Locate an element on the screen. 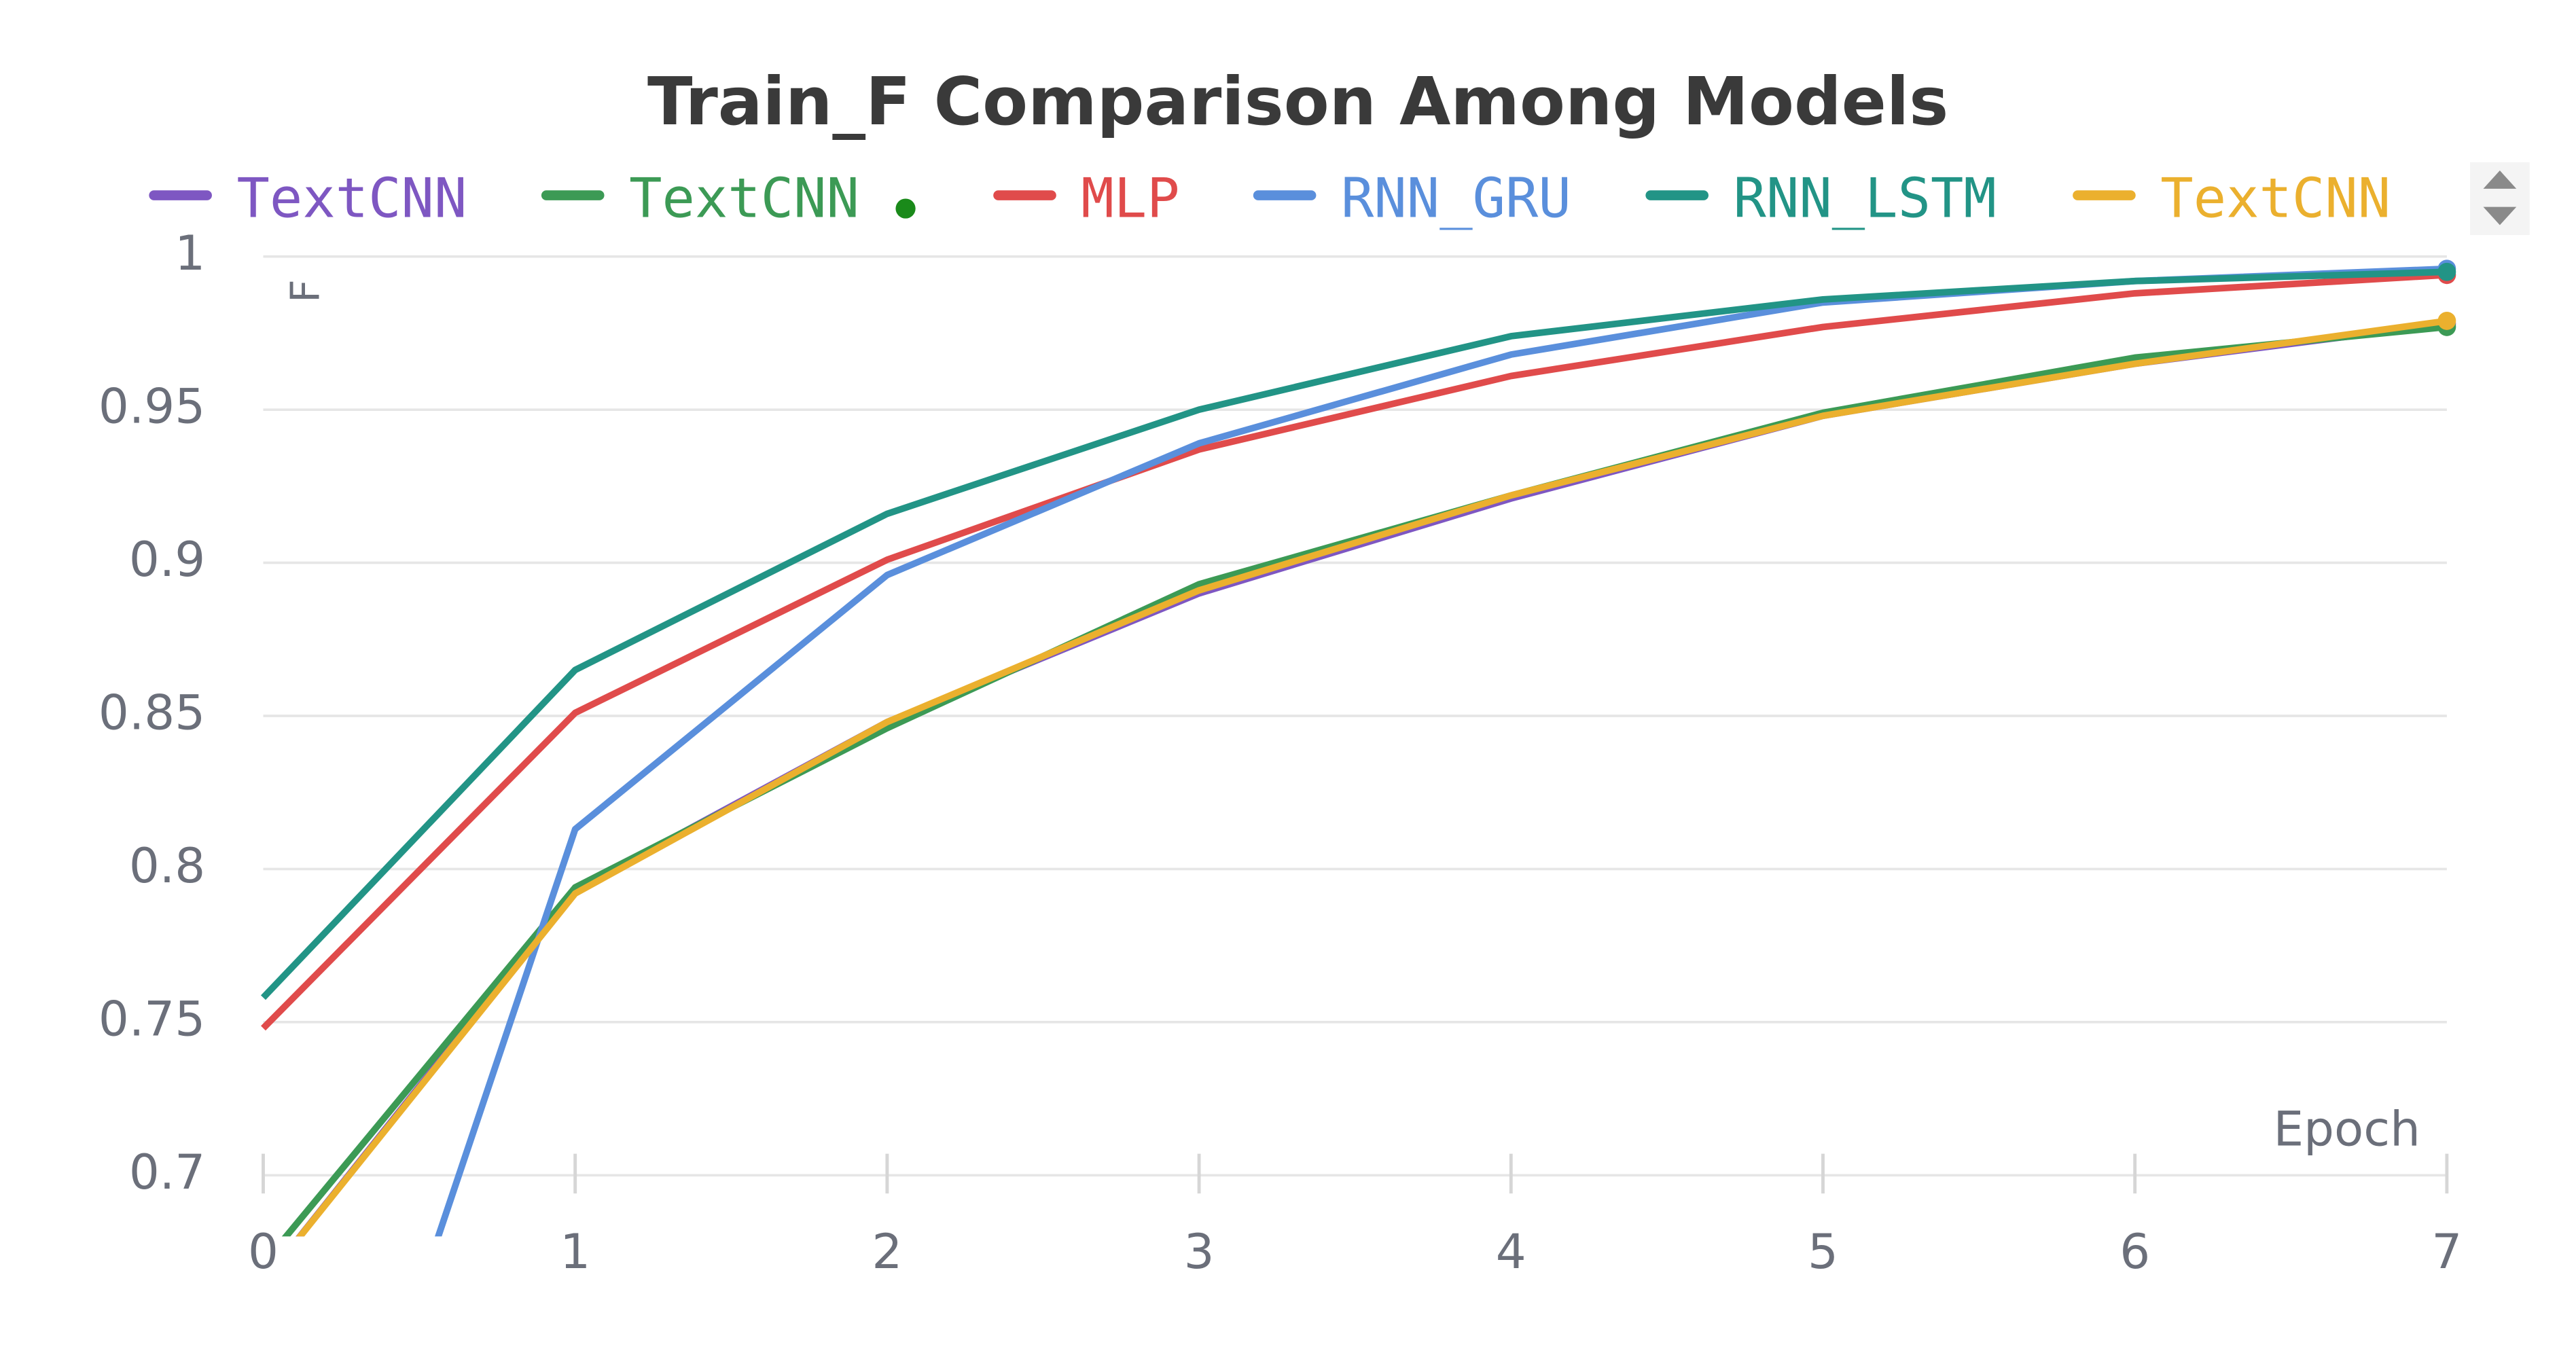 This screenshot has height=1353, width=2576. scroll-up is located at coordinates (2500, 179).